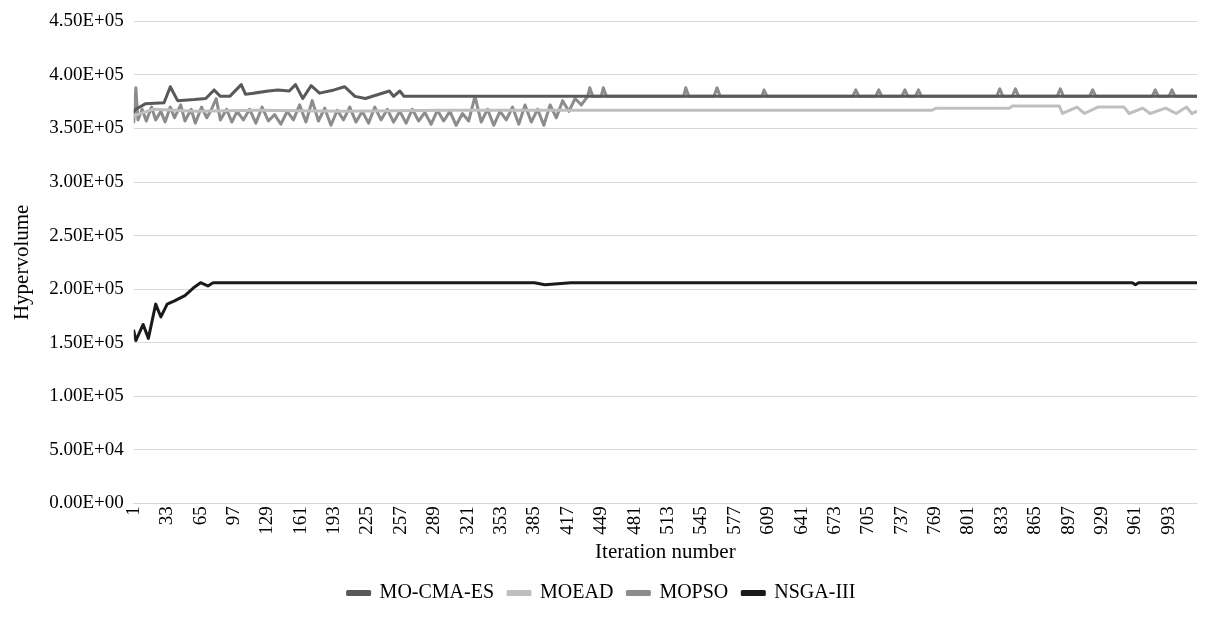  I want to click on legend-label: NSGA-III, so click(815, 591).